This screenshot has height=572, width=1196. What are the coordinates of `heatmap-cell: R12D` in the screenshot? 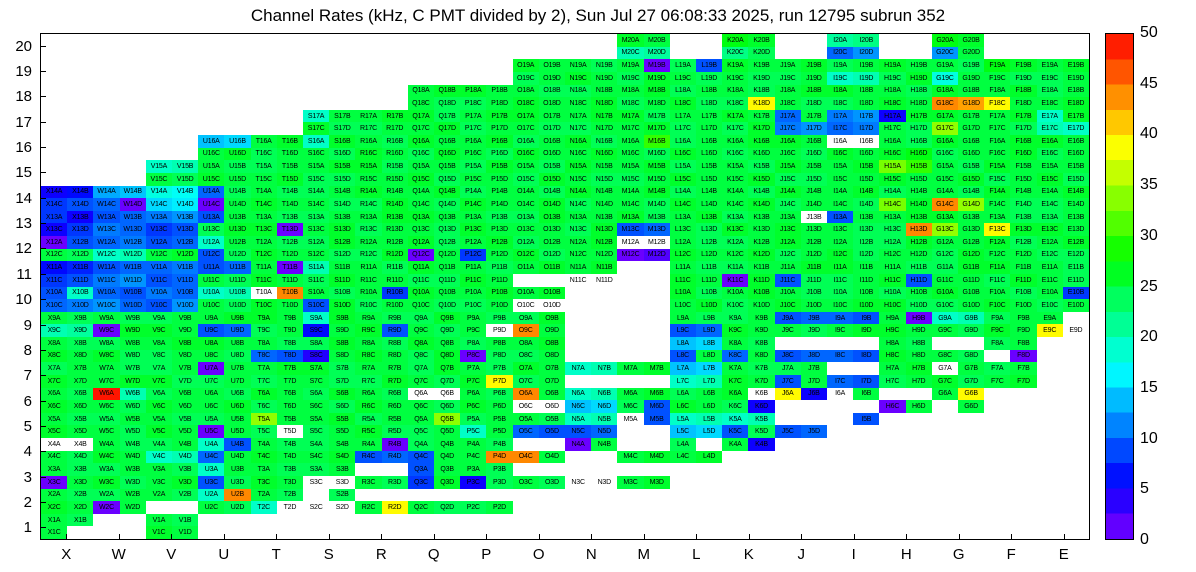 It's located at (394, 255).